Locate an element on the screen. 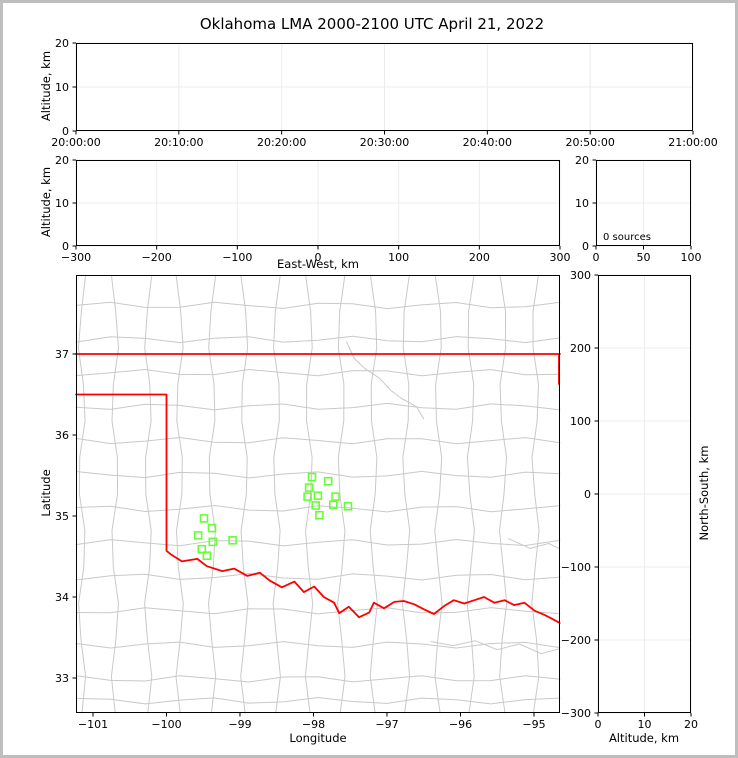 The image size is (738, 758). y-axis-label-ew-altitude: Altitude, km is located at coordinates (46, 202).